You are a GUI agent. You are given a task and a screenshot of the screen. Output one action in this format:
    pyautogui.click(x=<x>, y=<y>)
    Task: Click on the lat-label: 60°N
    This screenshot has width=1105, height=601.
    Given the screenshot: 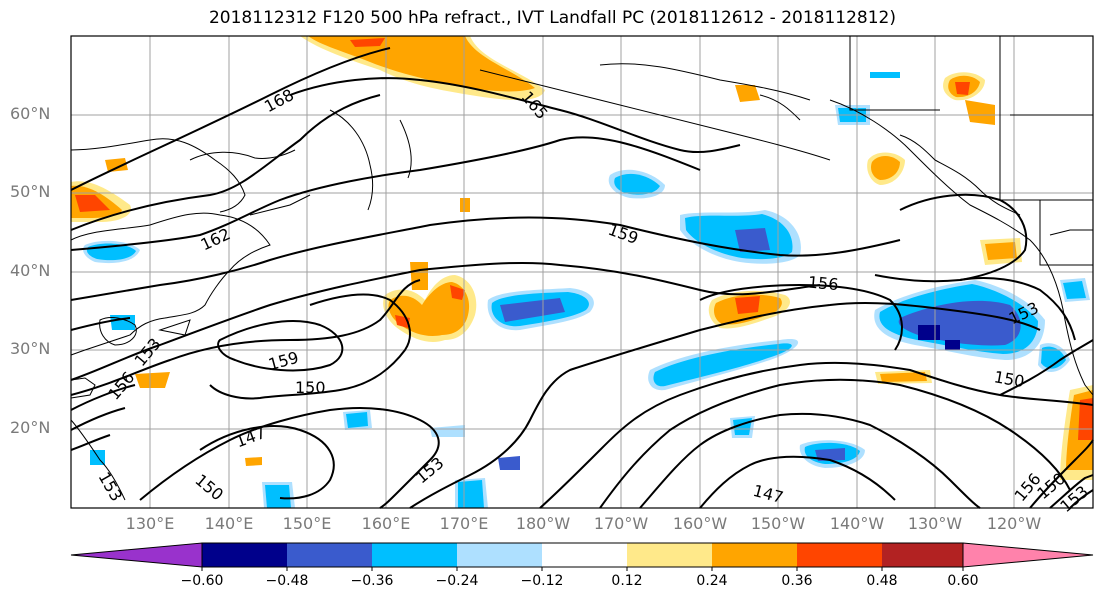 What is the action you would take?
    pyautogui.click(x=30, y=113)
    